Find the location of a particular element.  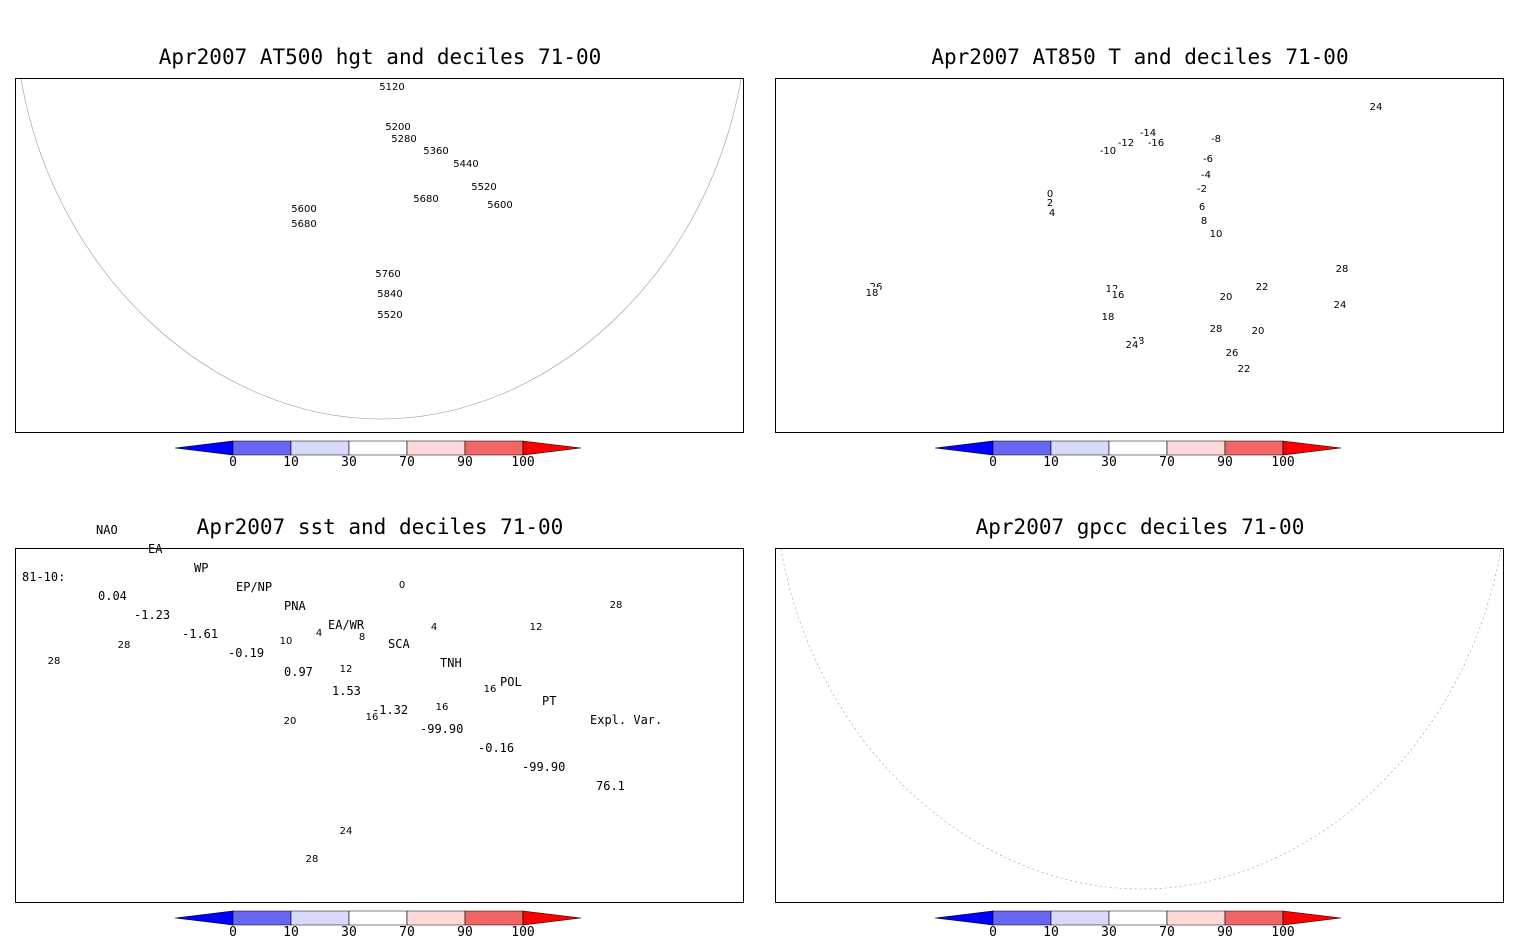

index-value: -1.32 is located at coordinates (390, 710).